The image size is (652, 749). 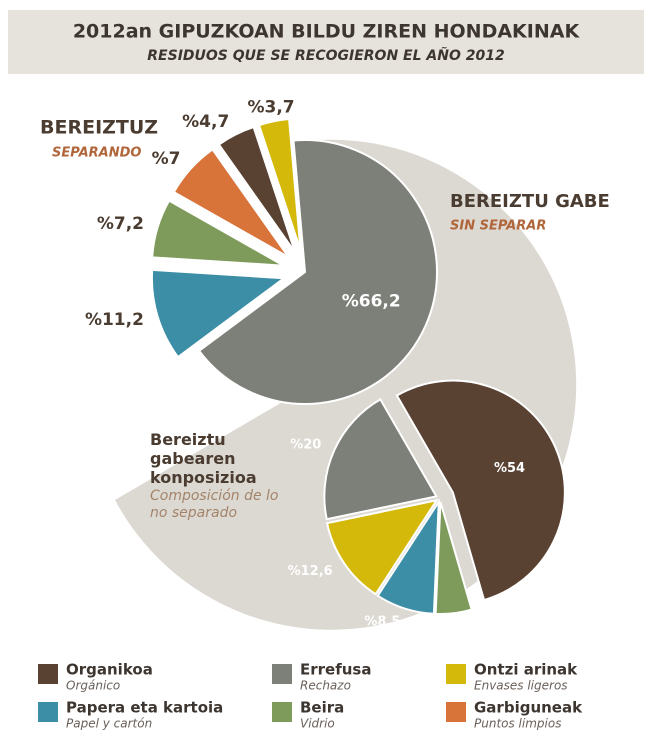 I want to click on value-label: %7, so click(x=166, y=159).